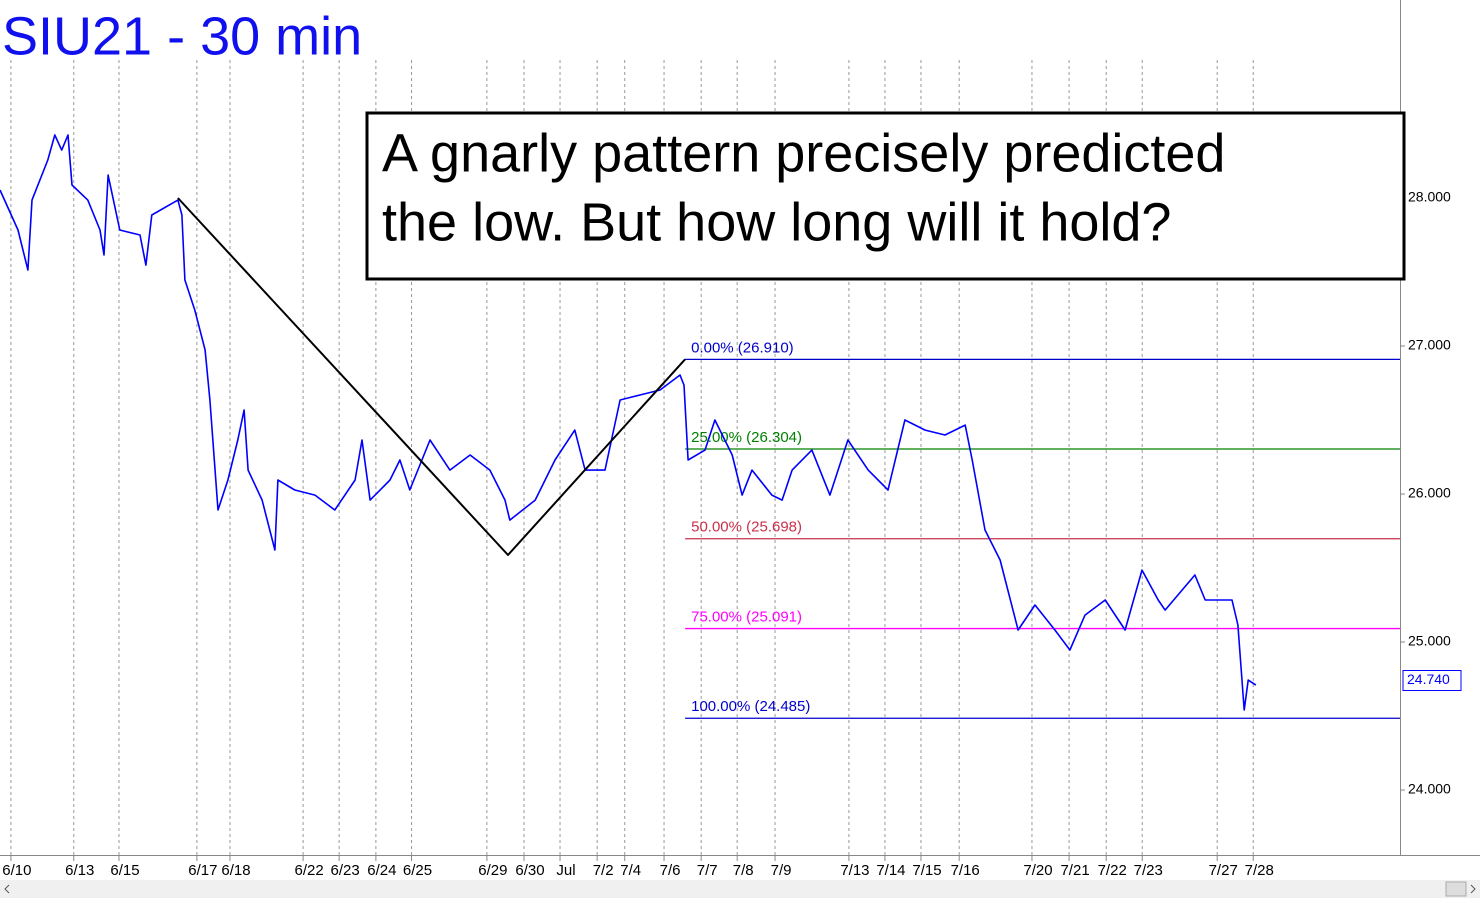  Describe the element at coordinates (776, 222) in the screenshot. I see `annotation-line: the low. But how long will it hold?` at that location.